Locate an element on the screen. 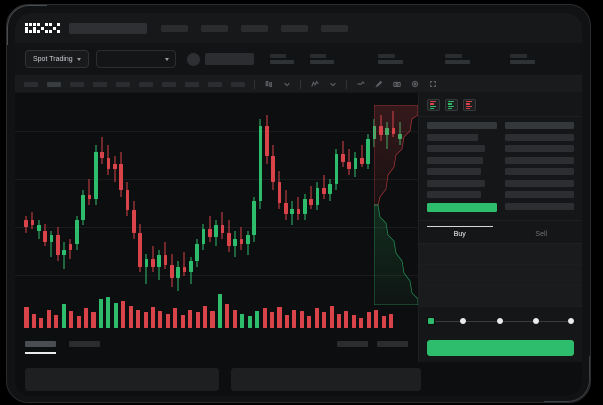  orderbook-body is located at coordinates (500, 164).